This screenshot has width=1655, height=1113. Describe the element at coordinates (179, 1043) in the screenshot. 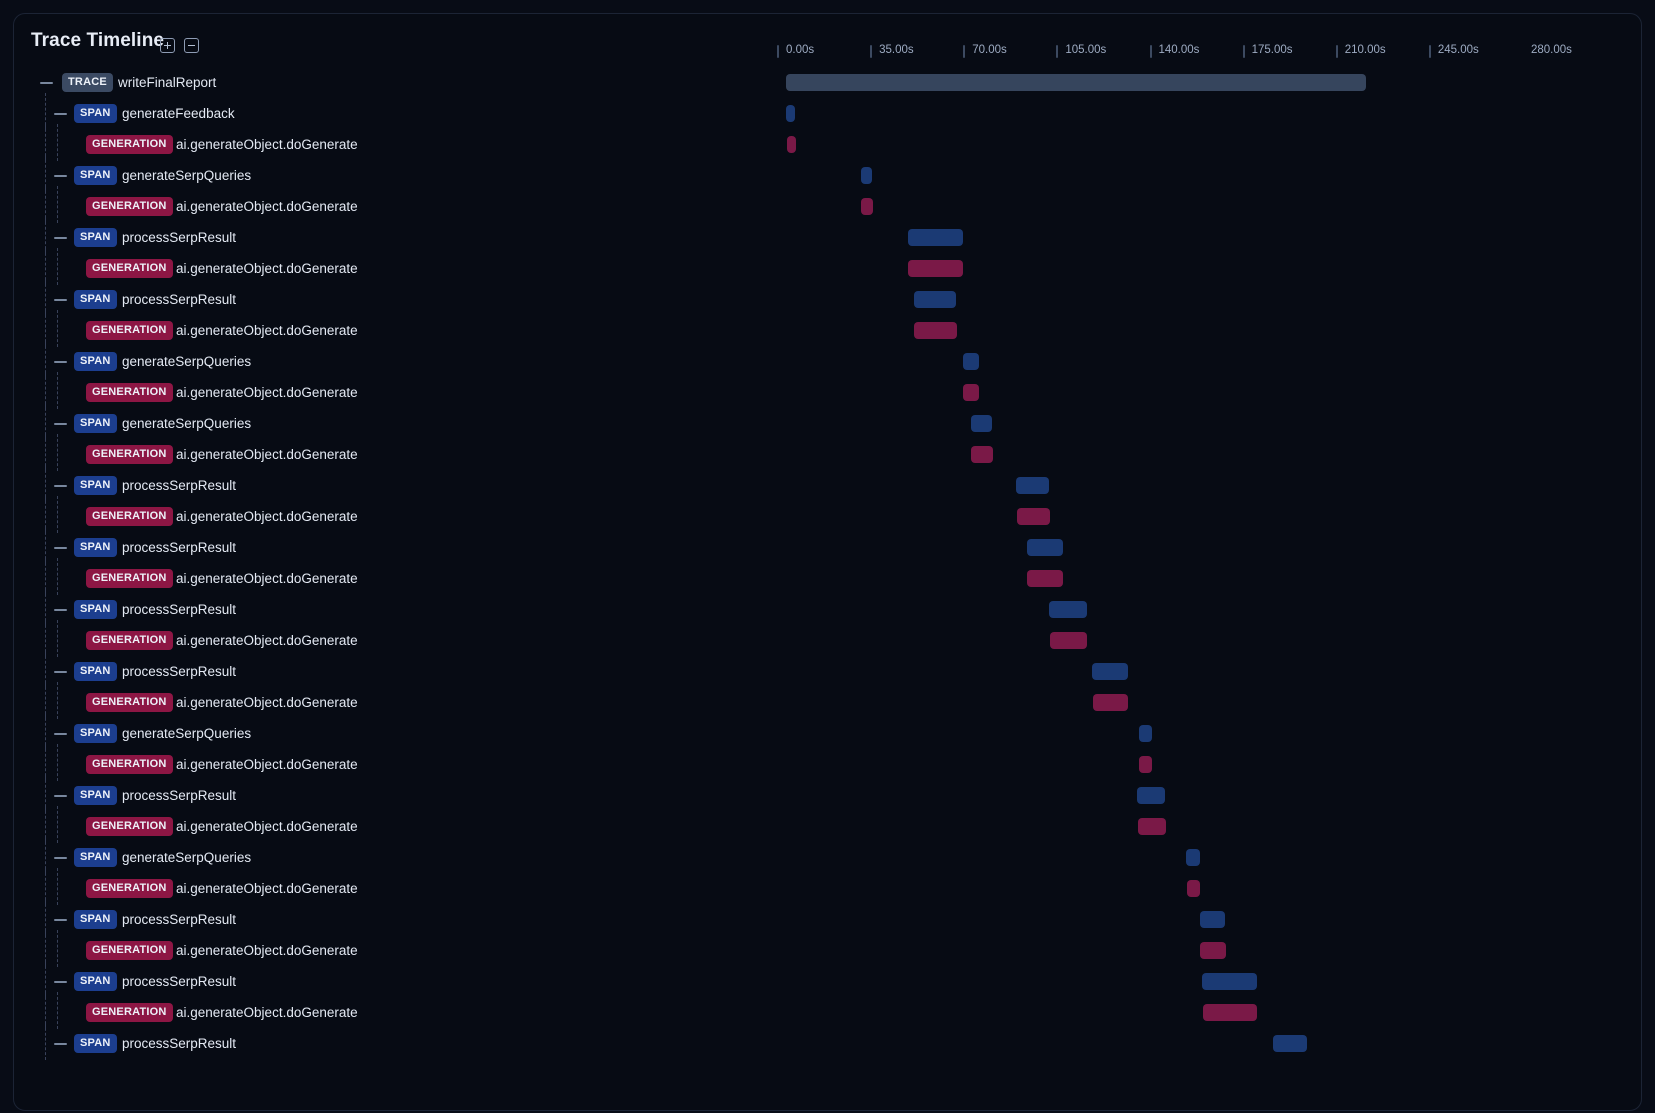

I see `row-name-label: processSerpResult` at that location.